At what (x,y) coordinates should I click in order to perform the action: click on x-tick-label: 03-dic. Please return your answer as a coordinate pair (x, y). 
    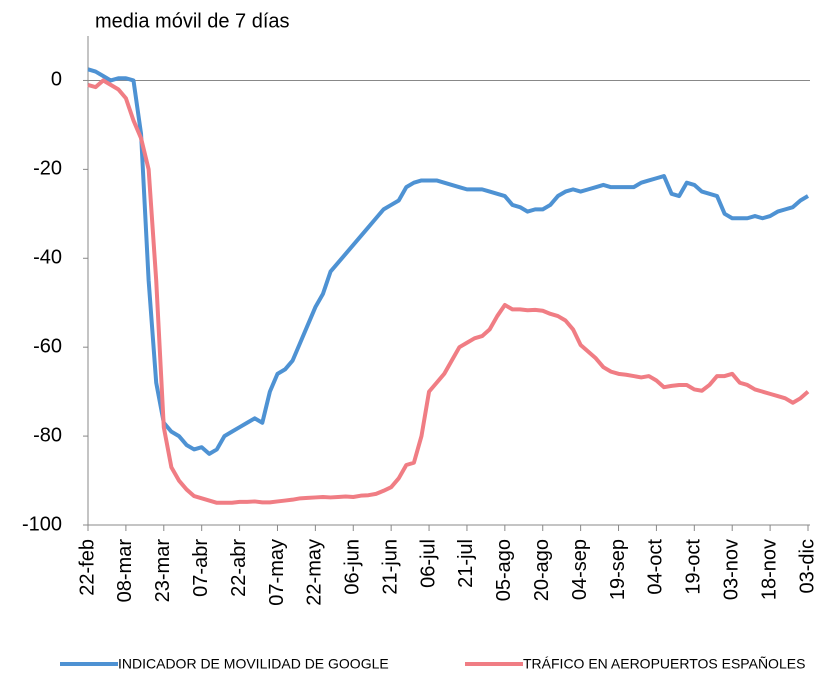
    Looking at the image, I should click on (807, 566).